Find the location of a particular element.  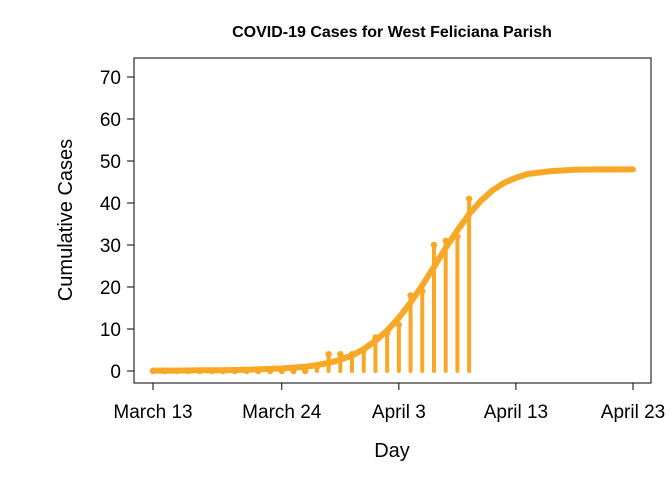

chart-title: COVID-19 Cases for West Feliciana Parish is located at coordinates (392, 32).